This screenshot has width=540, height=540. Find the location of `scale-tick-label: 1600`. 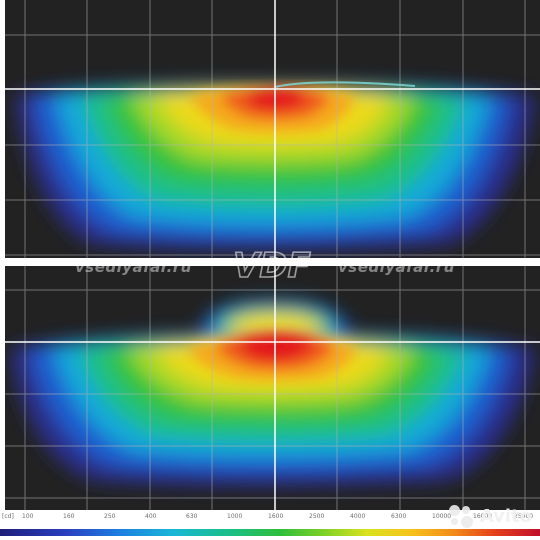

scale-tick-label: 1600 is located at coordinates (276, 516).